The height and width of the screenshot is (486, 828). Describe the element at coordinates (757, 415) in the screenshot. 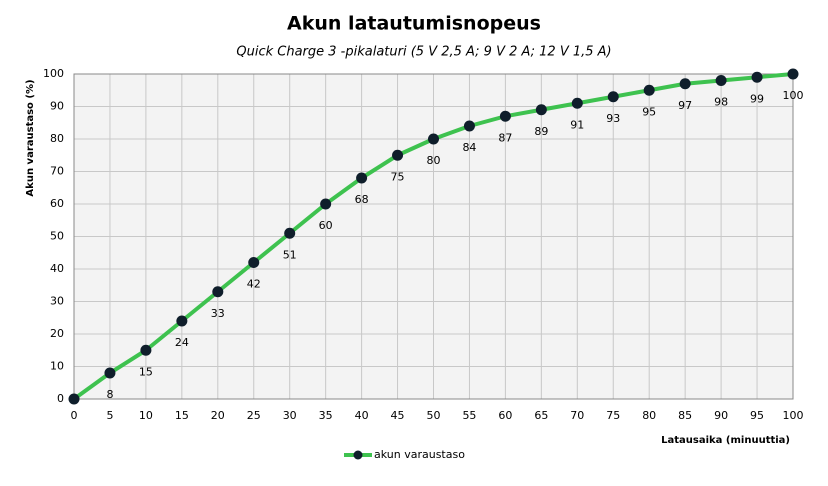

I see `x-tick-label: 95` at that location.